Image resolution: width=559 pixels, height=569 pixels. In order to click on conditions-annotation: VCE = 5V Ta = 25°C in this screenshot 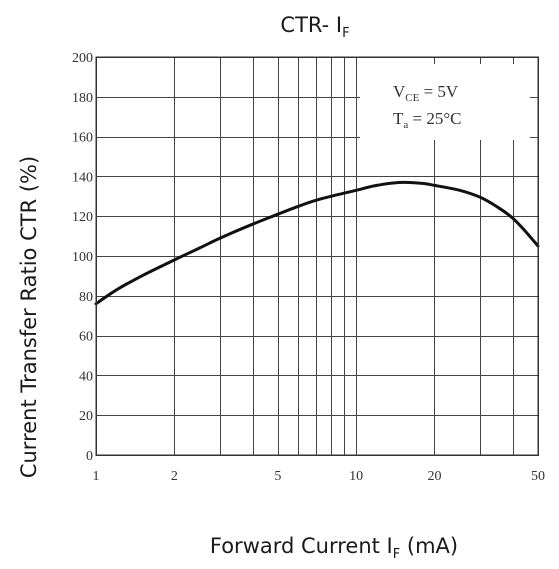, I will do `click(445, 102)`.